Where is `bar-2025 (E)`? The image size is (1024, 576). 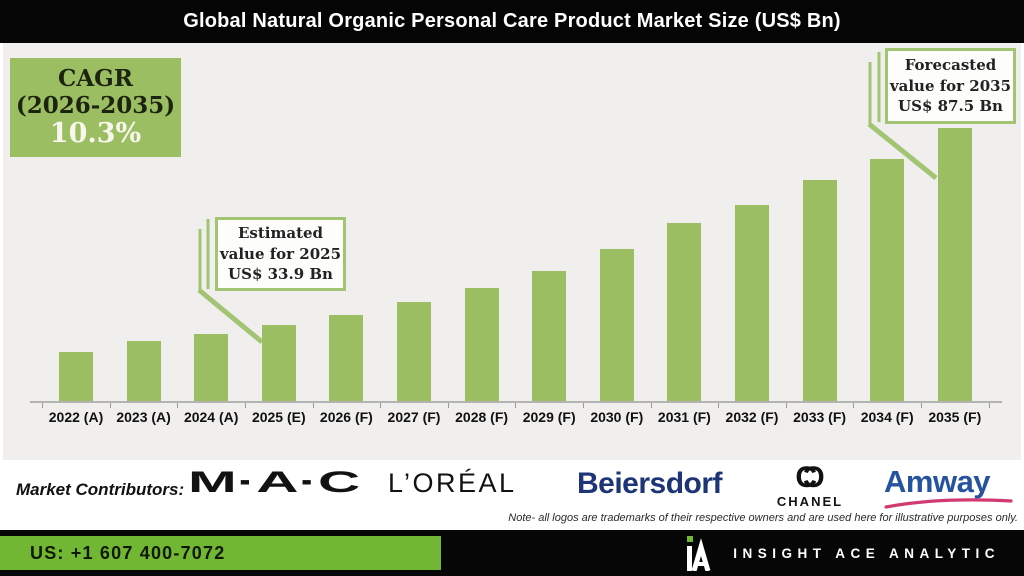 bar-2025 (E) is located at coordinates (278, 363).